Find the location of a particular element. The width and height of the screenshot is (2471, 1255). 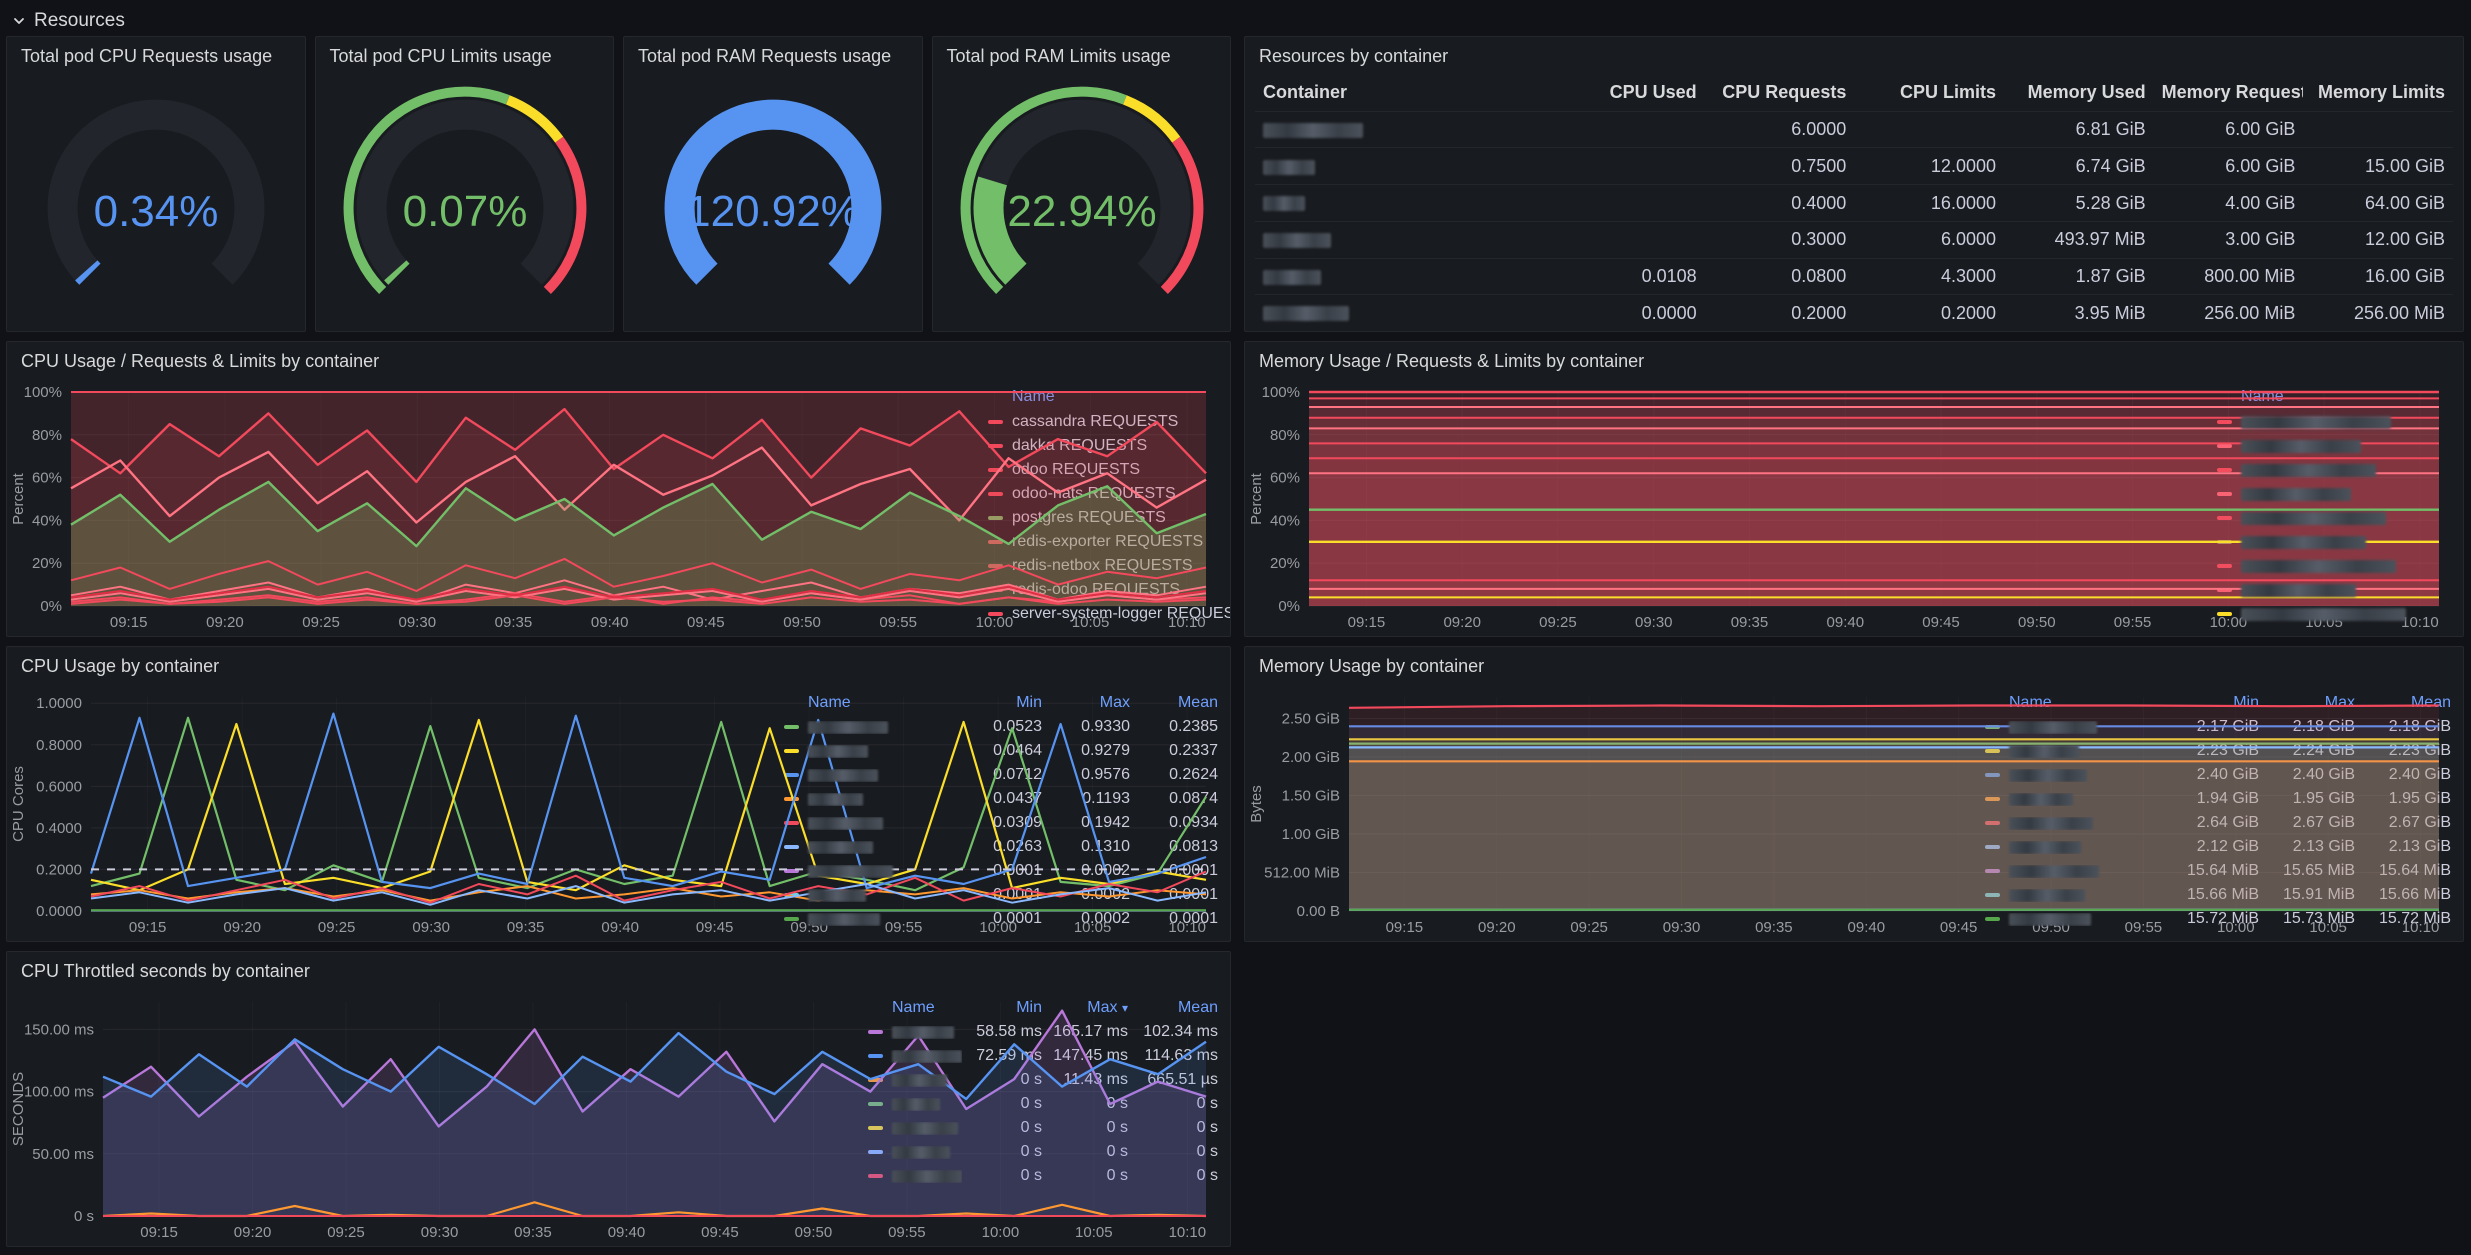

legend-table-row: 2.64 GiB 2.67 GiB 2.67 GiB is located at coordinates (2219, 823).